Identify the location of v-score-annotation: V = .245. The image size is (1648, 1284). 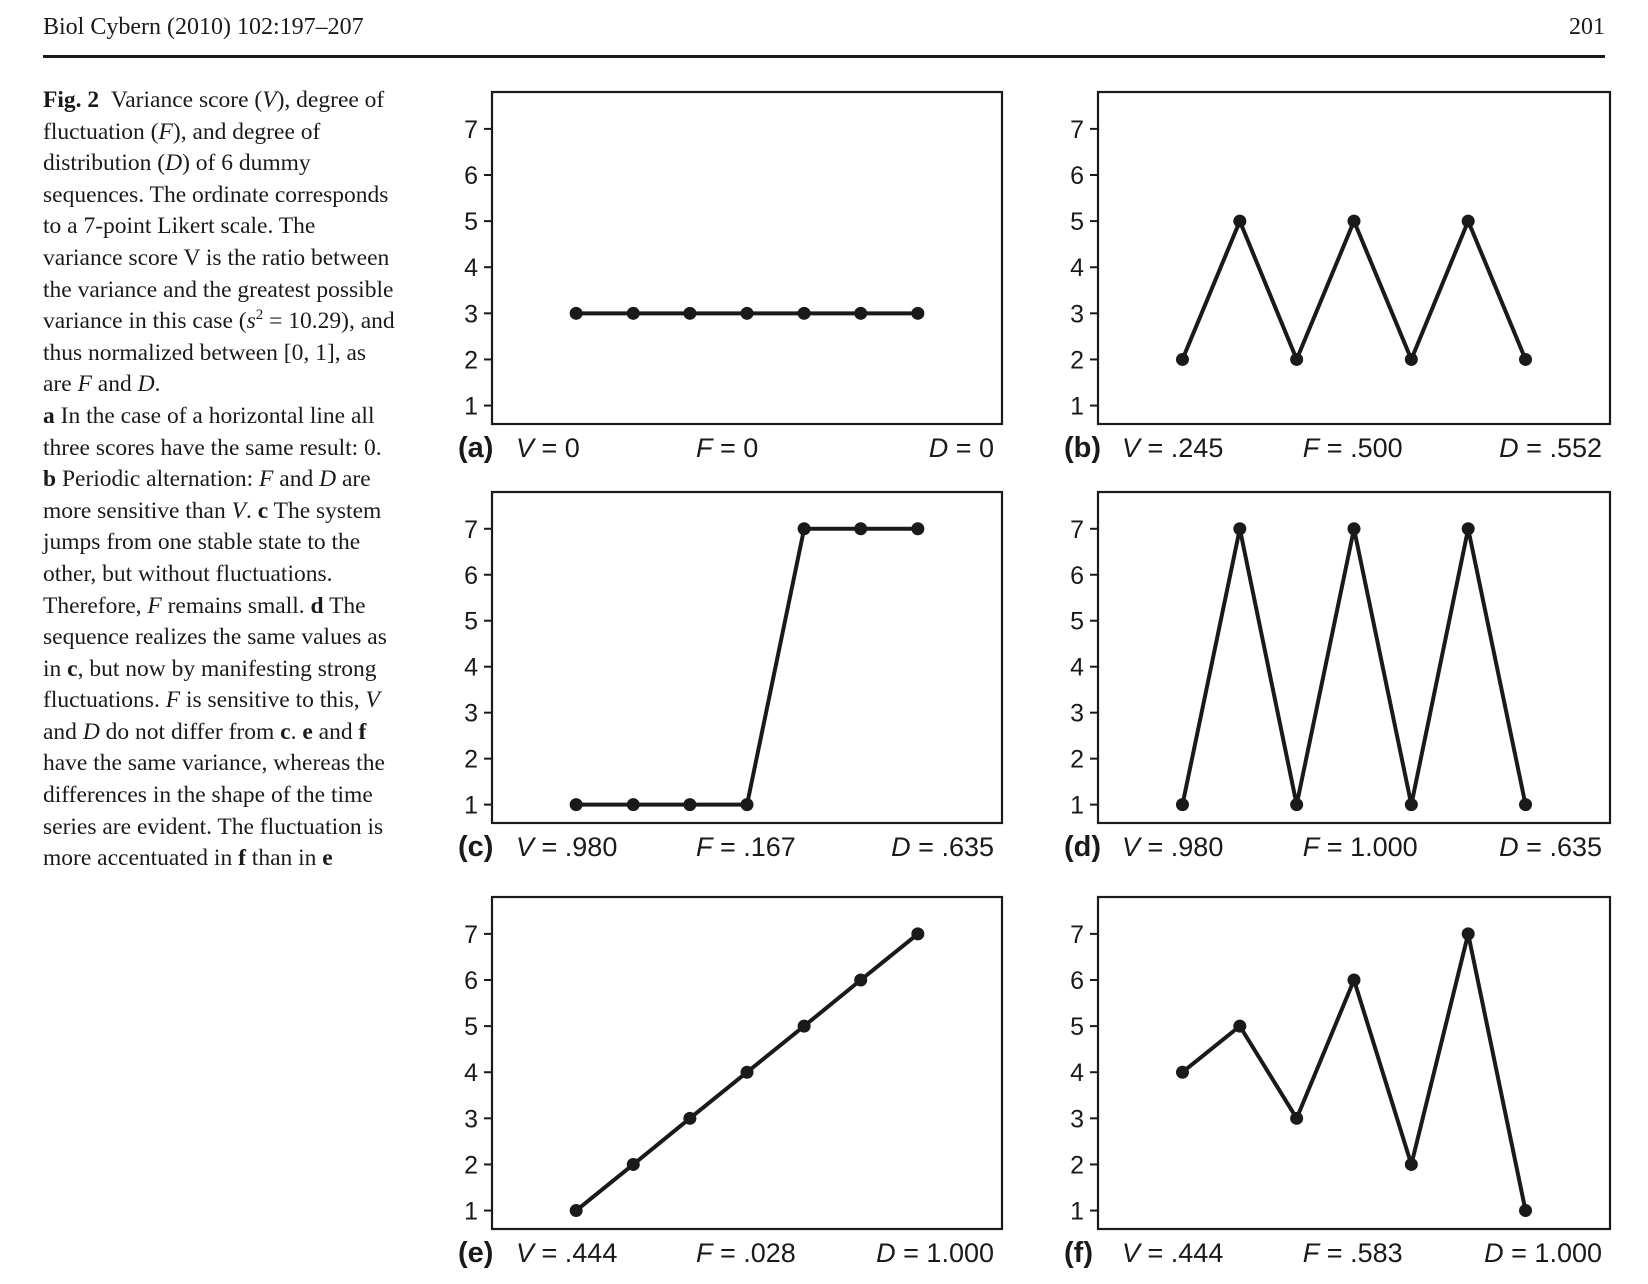
(1172, 448).